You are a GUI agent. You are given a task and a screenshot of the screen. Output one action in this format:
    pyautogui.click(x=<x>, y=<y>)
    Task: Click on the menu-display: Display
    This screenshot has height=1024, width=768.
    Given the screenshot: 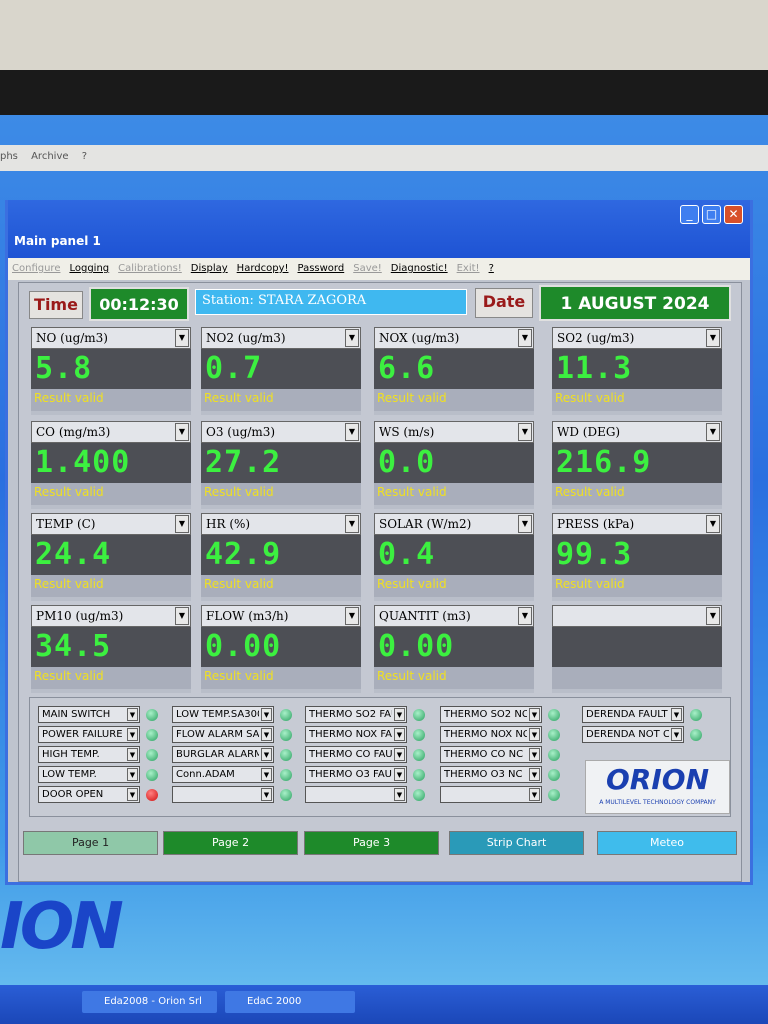 What is the action you would take?
    pyautogui.click(x=209, y=268)
    